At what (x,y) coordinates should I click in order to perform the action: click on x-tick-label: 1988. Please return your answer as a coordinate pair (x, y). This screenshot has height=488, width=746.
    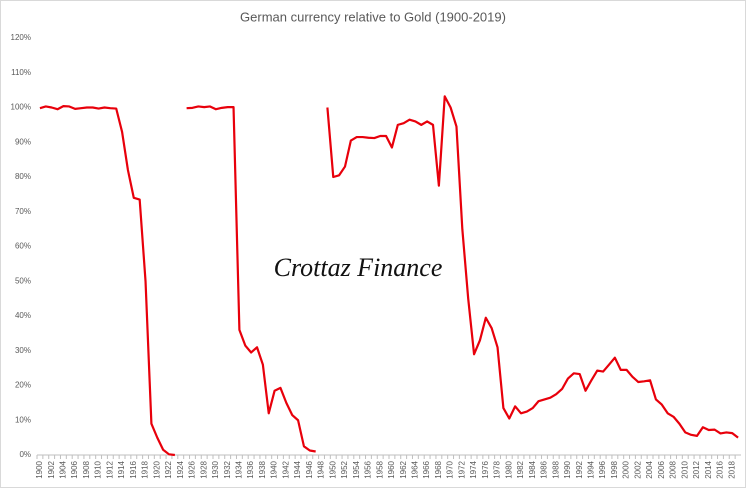
    Looking at the image, I should click on (555, 469).